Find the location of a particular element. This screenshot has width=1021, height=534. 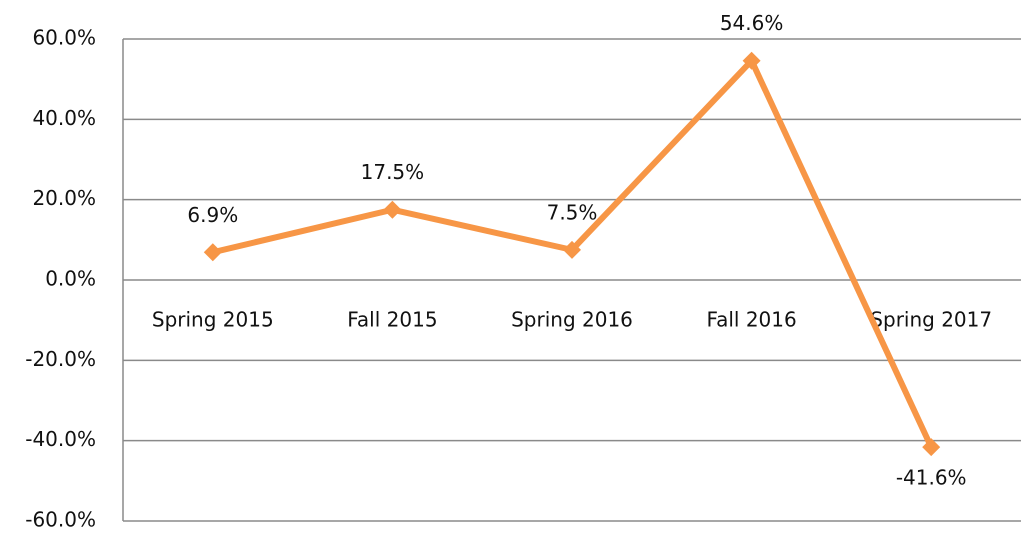

y-tick-label: -40.0% is located at coordinates (60, 439).